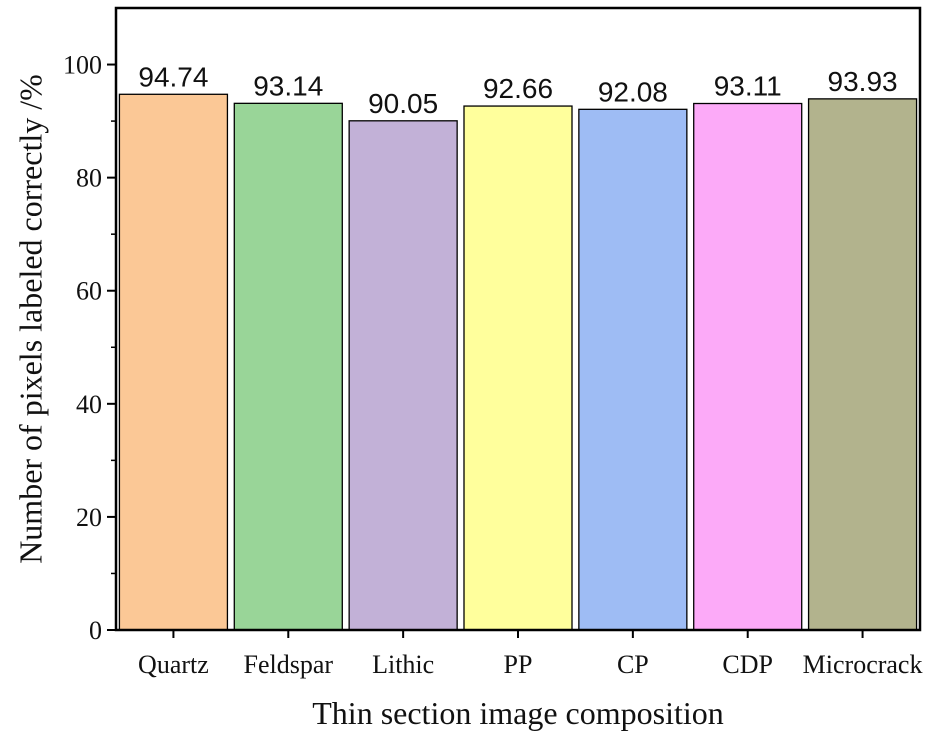 This screenshot has height=738, width=944. Describe the element at coordinates (173, 664) in the screenshot. I see `x-tick-label-quartz: Quartz` at that location.